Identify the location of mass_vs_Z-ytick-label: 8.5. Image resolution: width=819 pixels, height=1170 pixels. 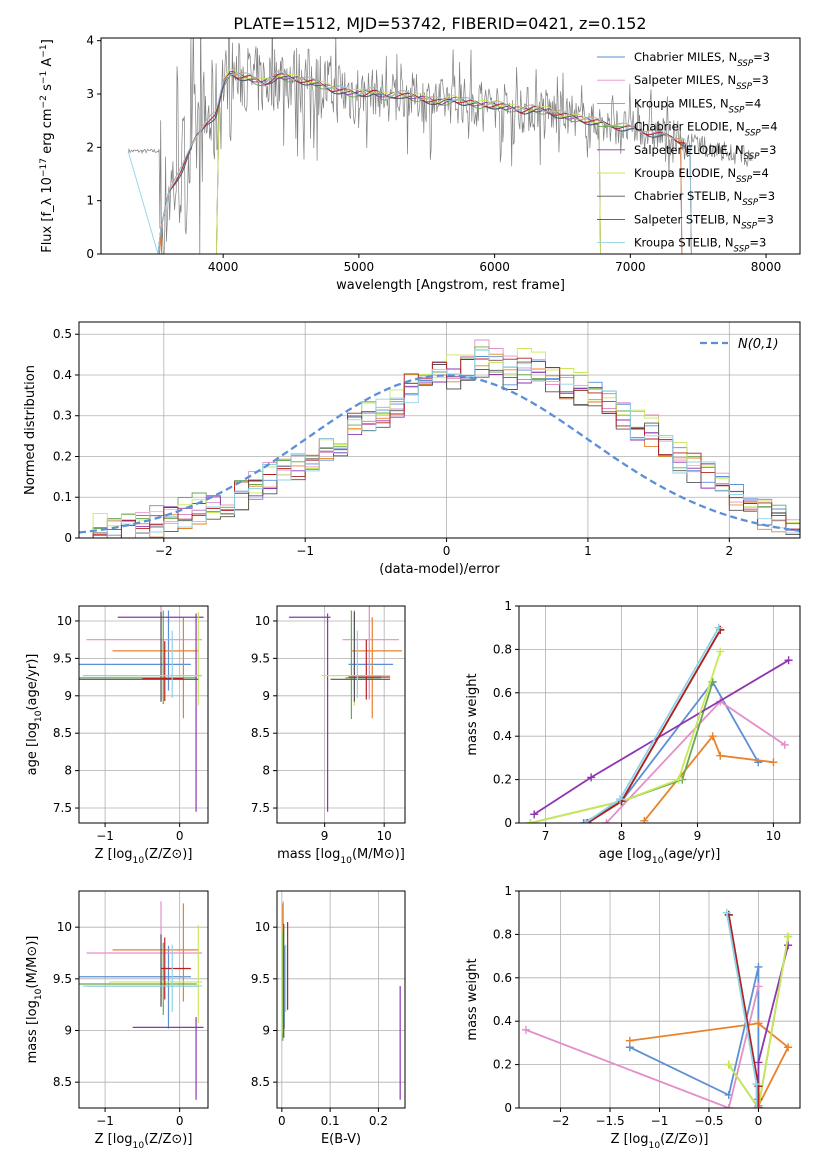
(62, 1082).